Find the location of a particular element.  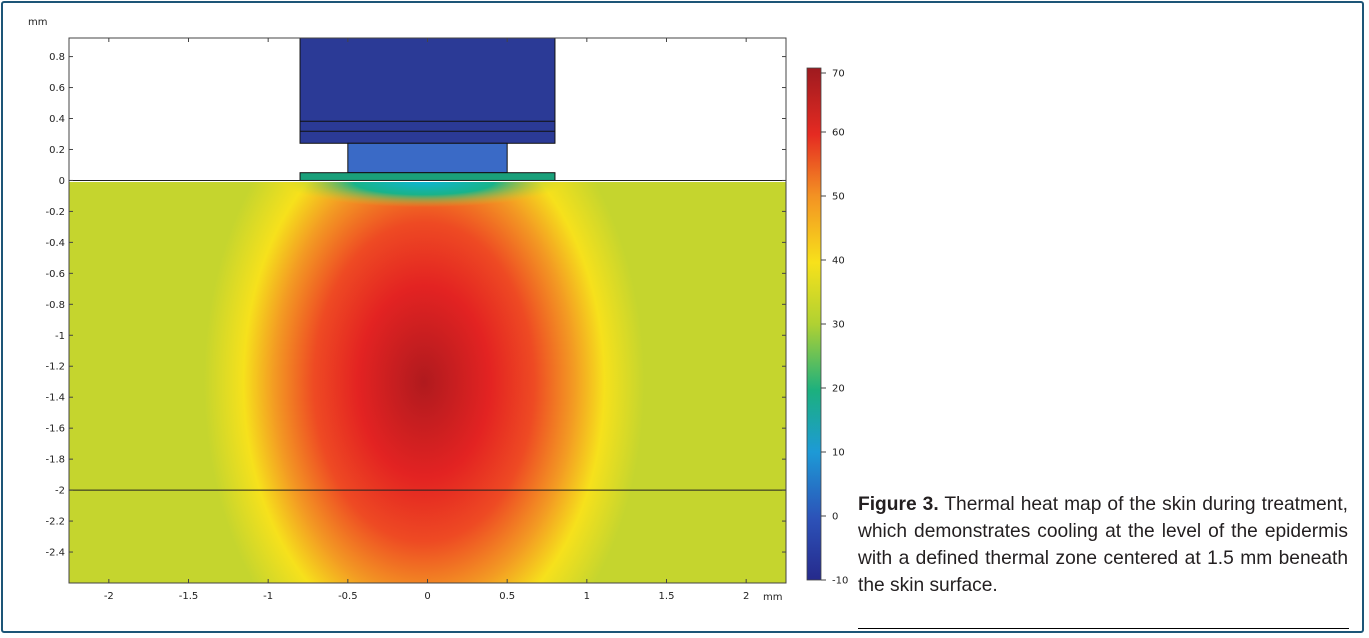

x-axis-unit: mm is located at coordinates (772, 597).